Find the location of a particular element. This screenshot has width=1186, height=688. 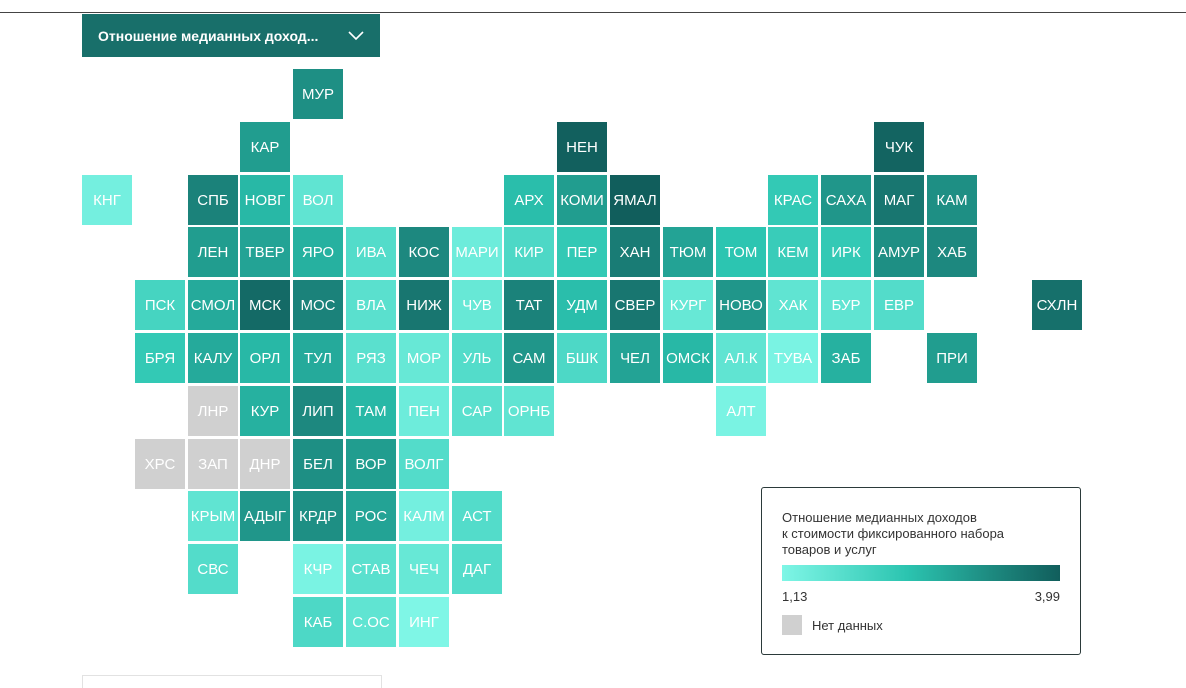

region-tile: УЛЬ is located at coordinates (477, 358).